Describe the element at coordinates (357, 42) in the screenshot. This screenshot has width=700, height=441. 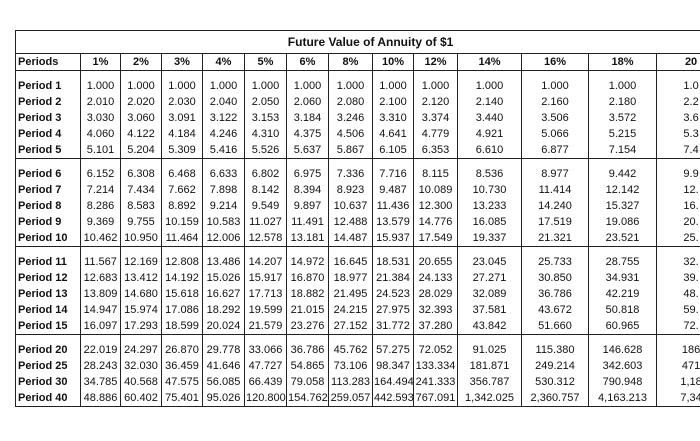
I see `title-row: Future Value of Annuity of $1` at that location.